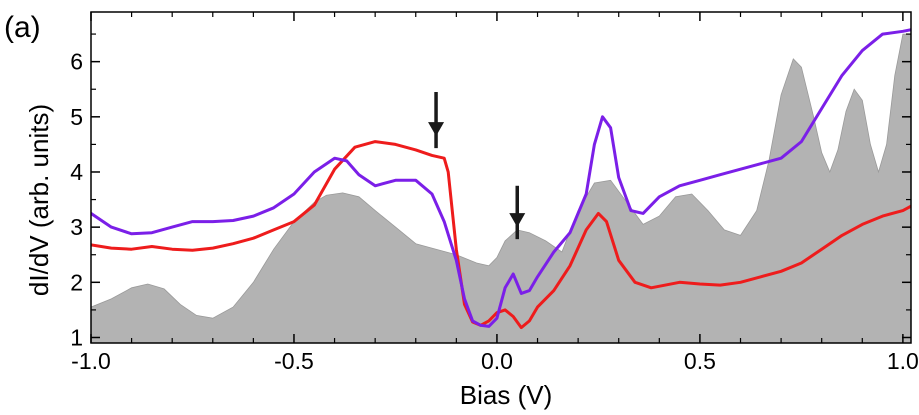 The height and width of the screenshot is (415, 919). I want to click on y-tick-label: 3, so click(76, 227).